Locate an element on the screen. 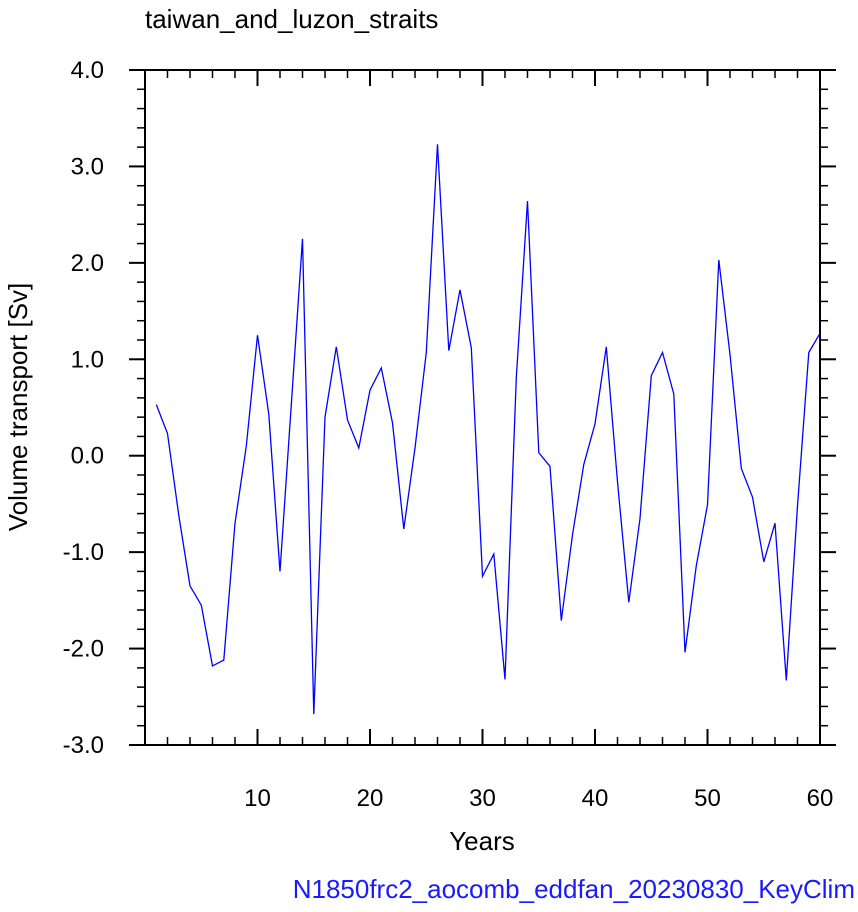 The image size is (858, 912). x-tick-label: 40 is located at coordinates (595, 798).